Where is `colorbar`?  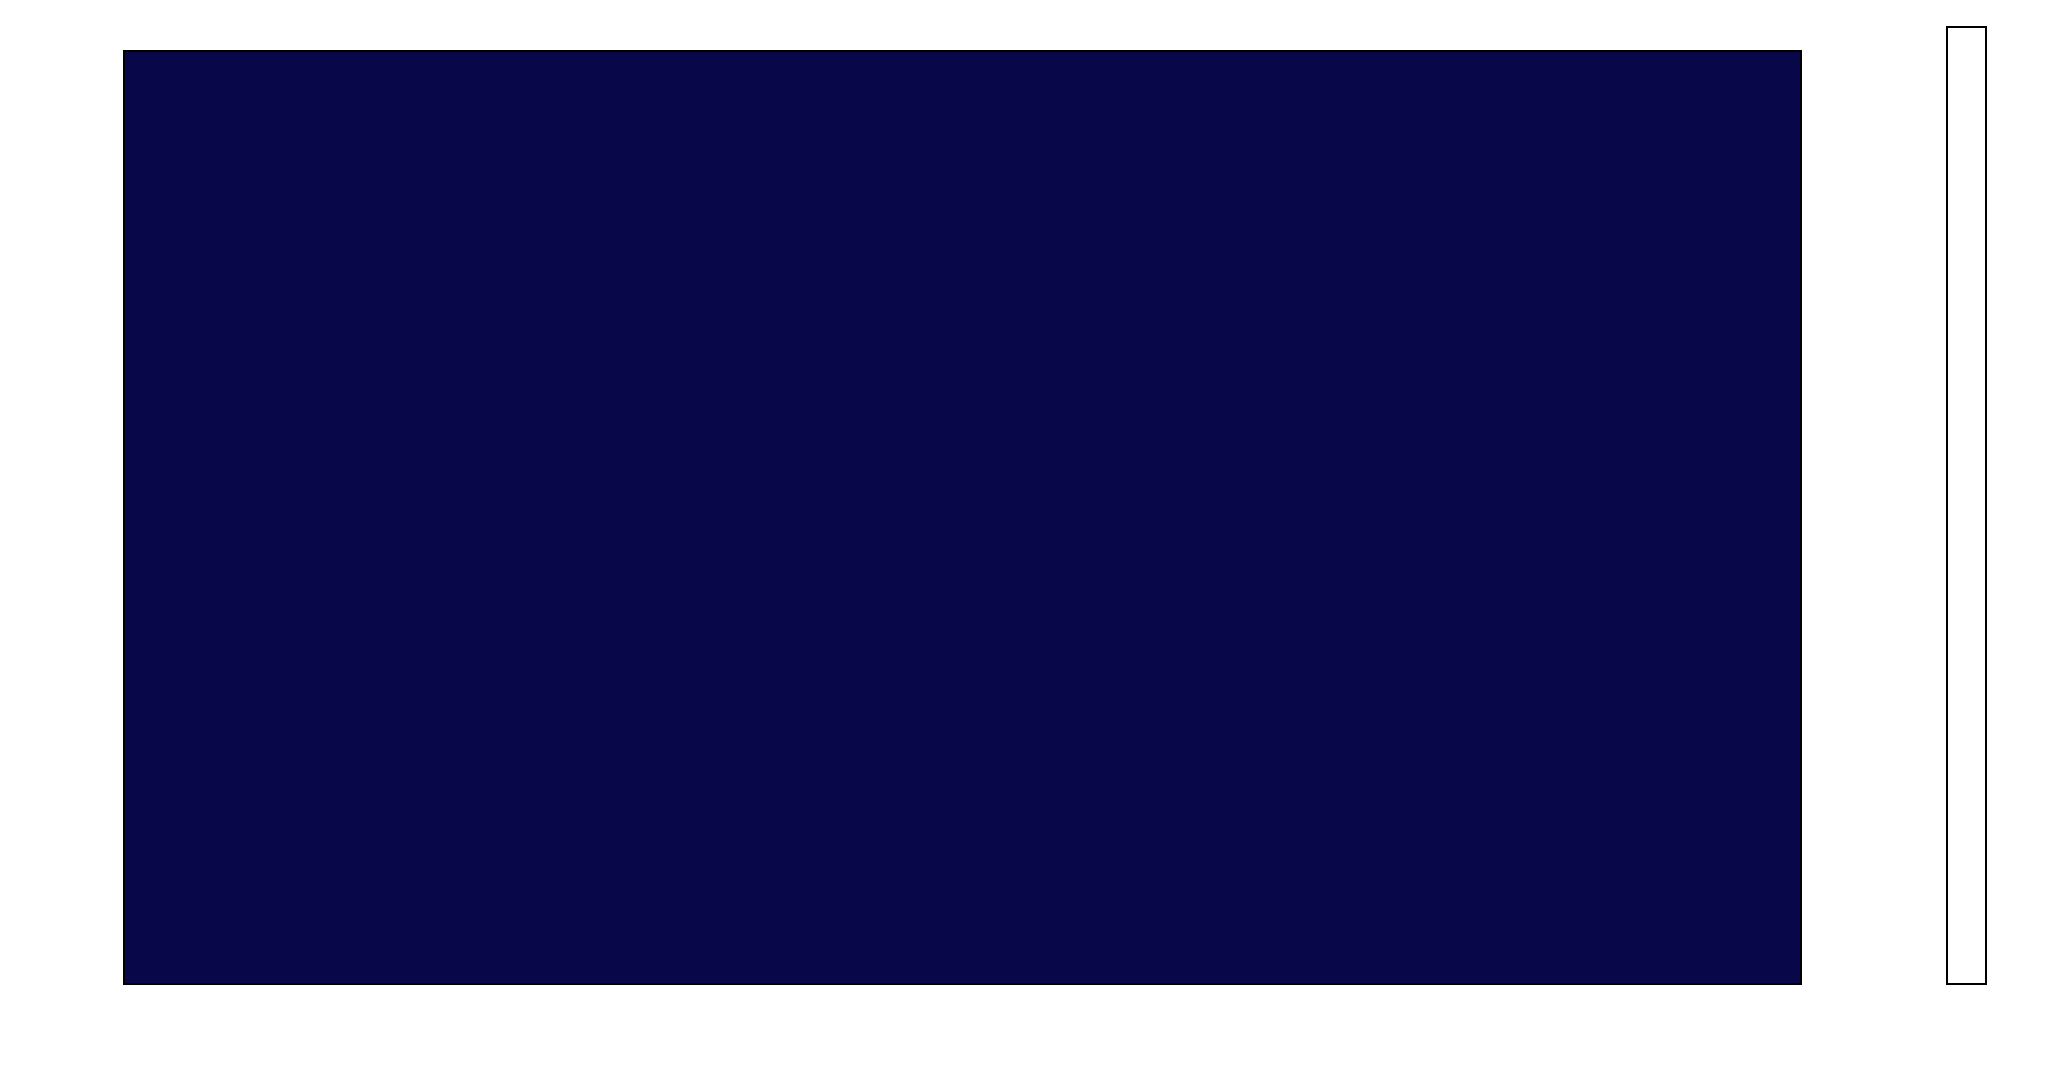 colorbar is located at coordinates (1966, 505).